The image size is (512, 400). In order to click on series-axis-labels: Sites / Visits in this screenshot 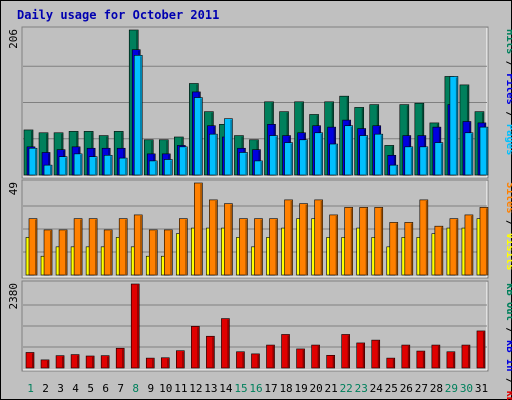, I will do `click(508, 226)`.